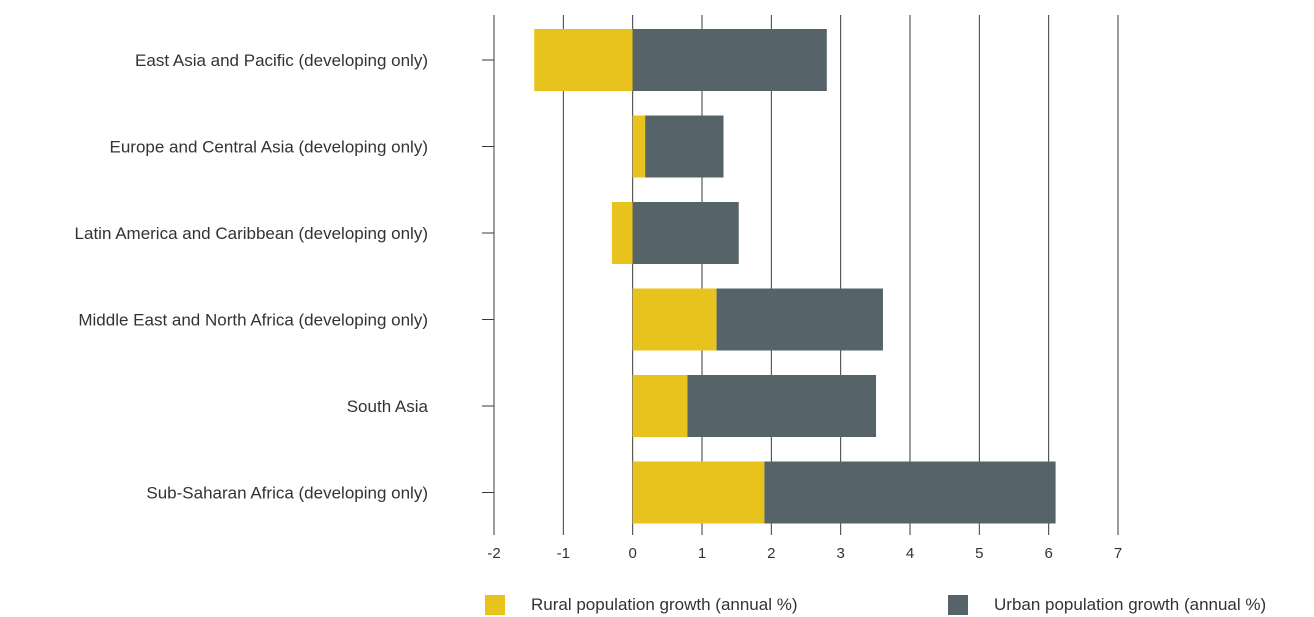  I want to click on category-label: Sub-Saharan Africa (developing only), so click(287, 493).